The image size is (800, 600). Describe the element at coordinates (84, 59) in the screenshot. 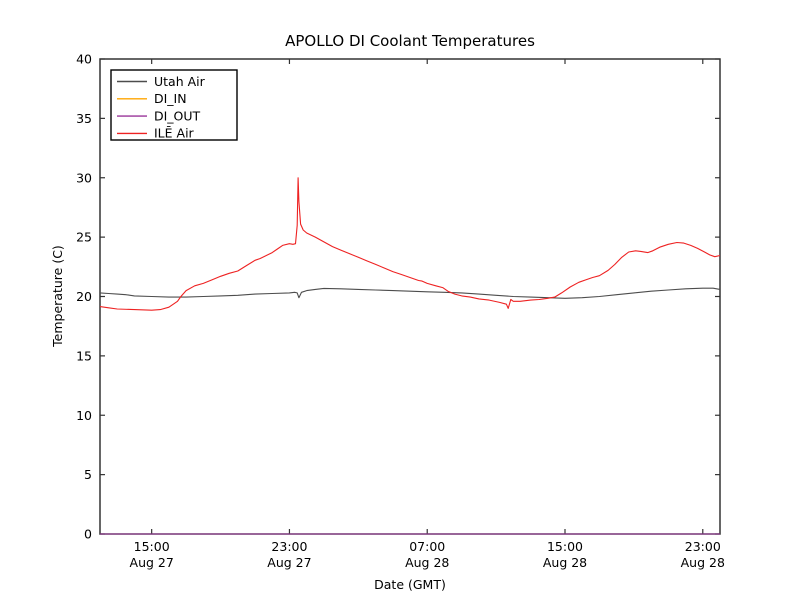

I see `y-tick-label: 40` at that location.